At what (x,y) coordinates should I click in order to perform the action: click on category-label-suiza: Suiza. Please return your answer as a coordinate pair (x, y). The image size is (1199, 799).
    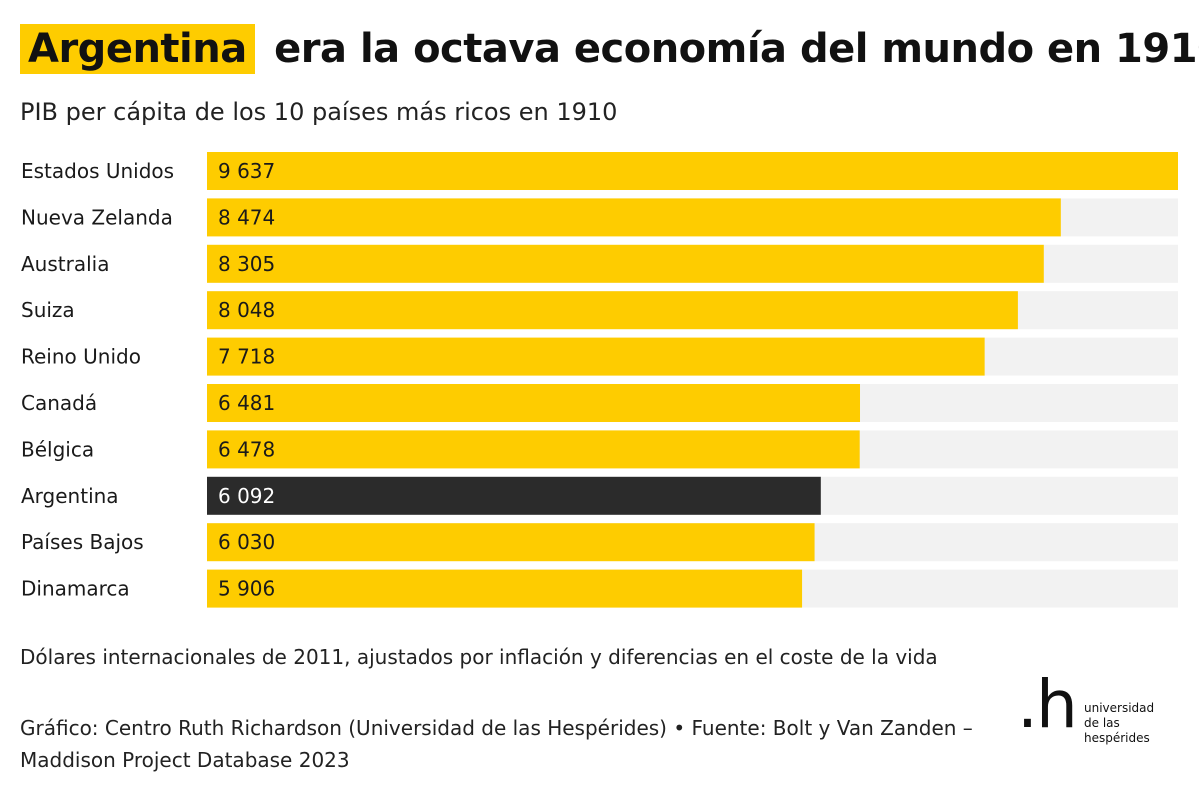
    Looking at the image, I should click on (48, 310).